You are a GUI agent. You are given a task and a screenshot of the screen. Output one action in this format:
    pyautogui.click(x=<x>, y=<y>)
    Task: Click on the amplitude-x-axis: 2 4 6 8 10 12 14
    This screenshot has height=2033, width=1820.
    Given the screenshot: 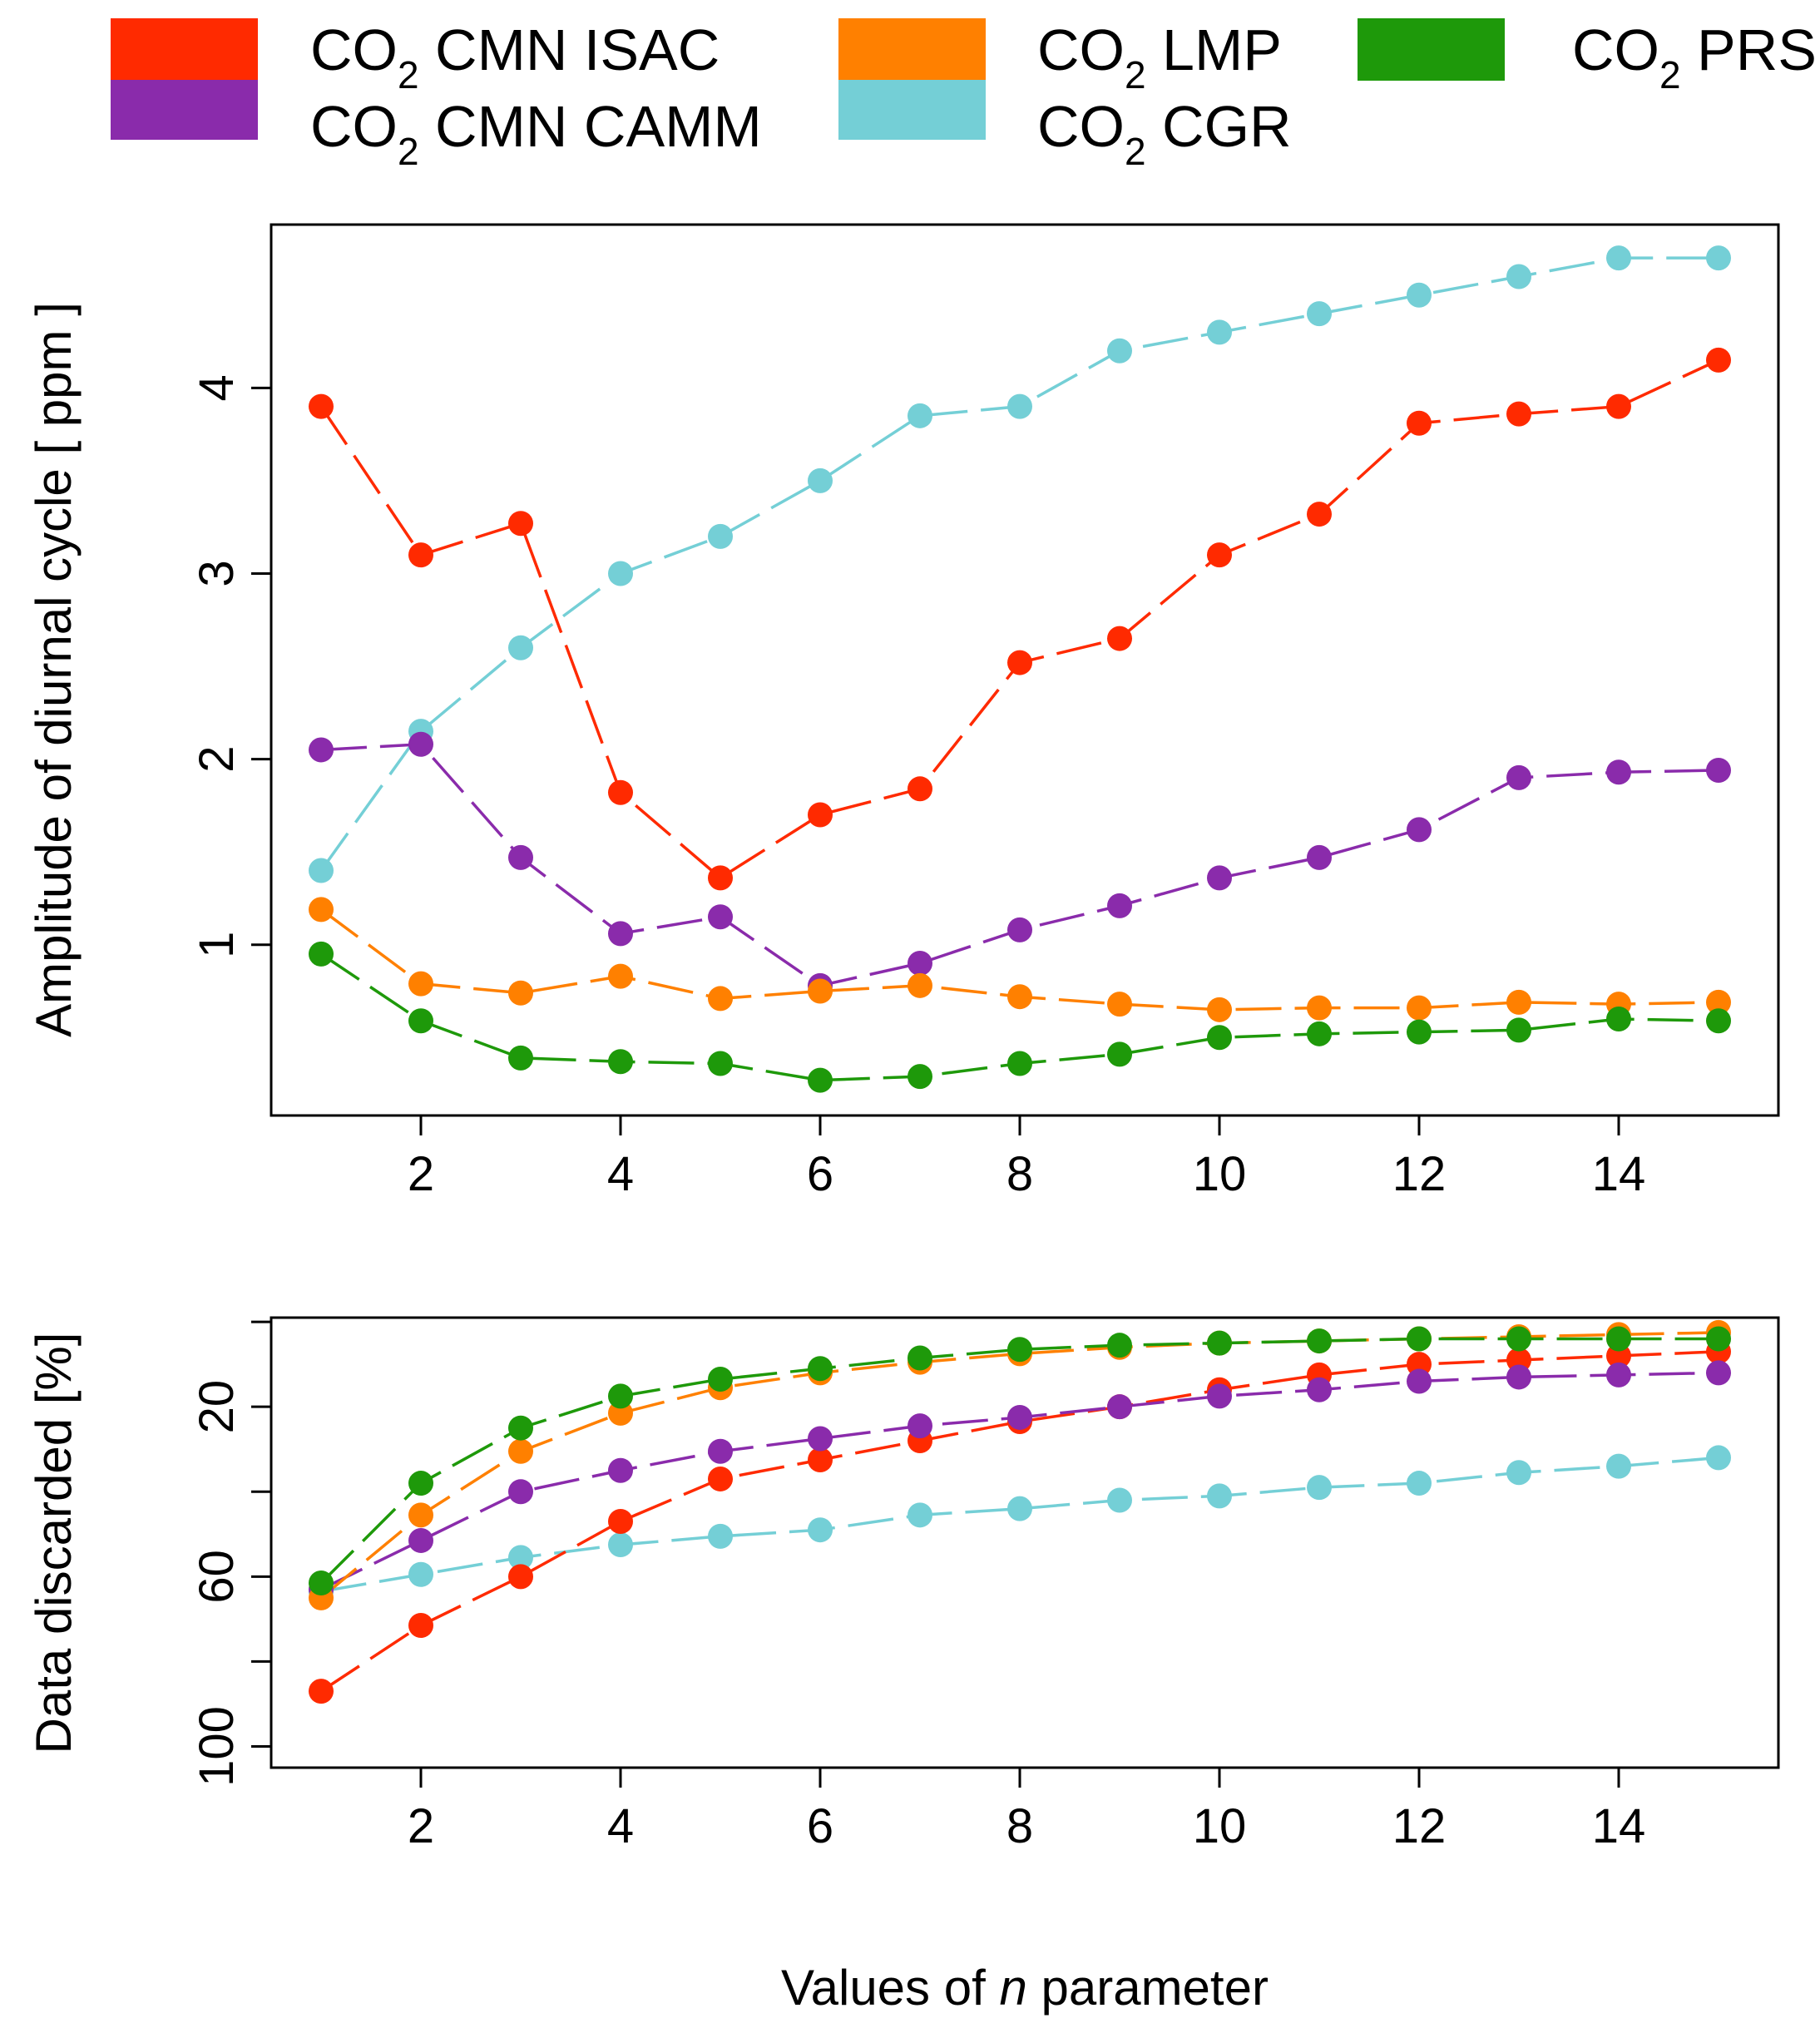 What is the action you would take?
    pyautogui.click(x=1026, y=1158)
    